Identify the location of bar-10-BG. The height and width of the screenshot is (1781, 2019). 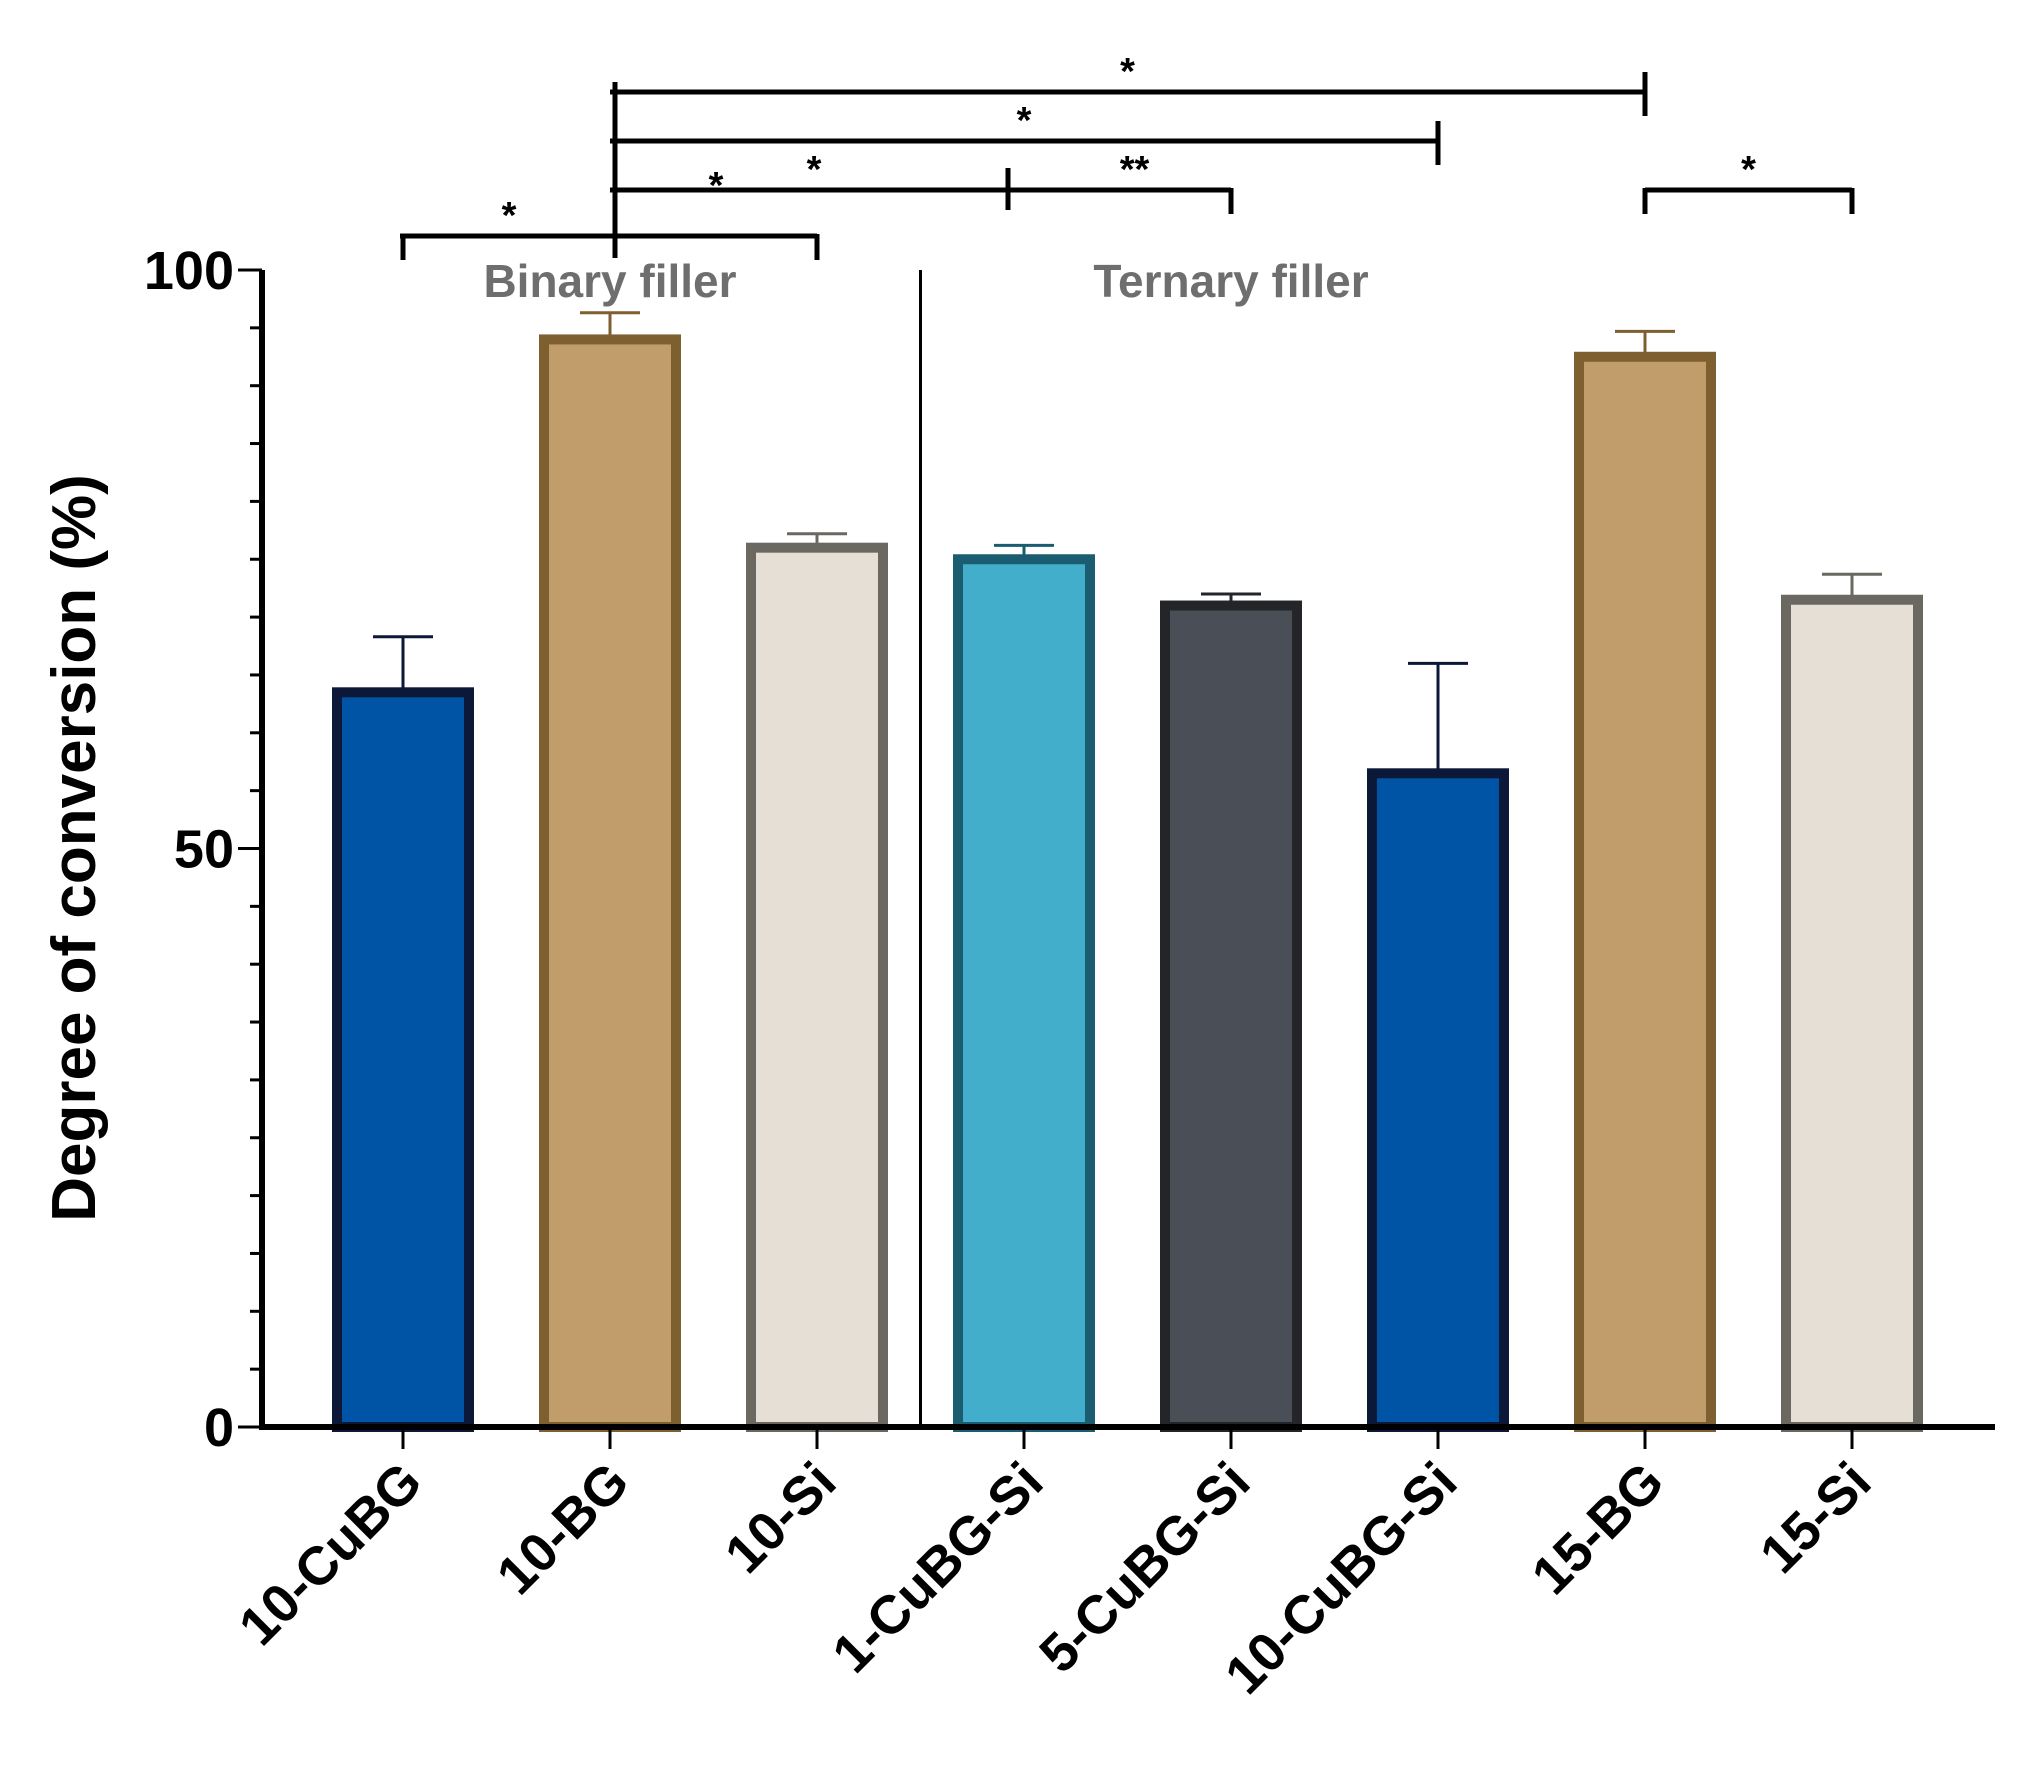
(610, 883).